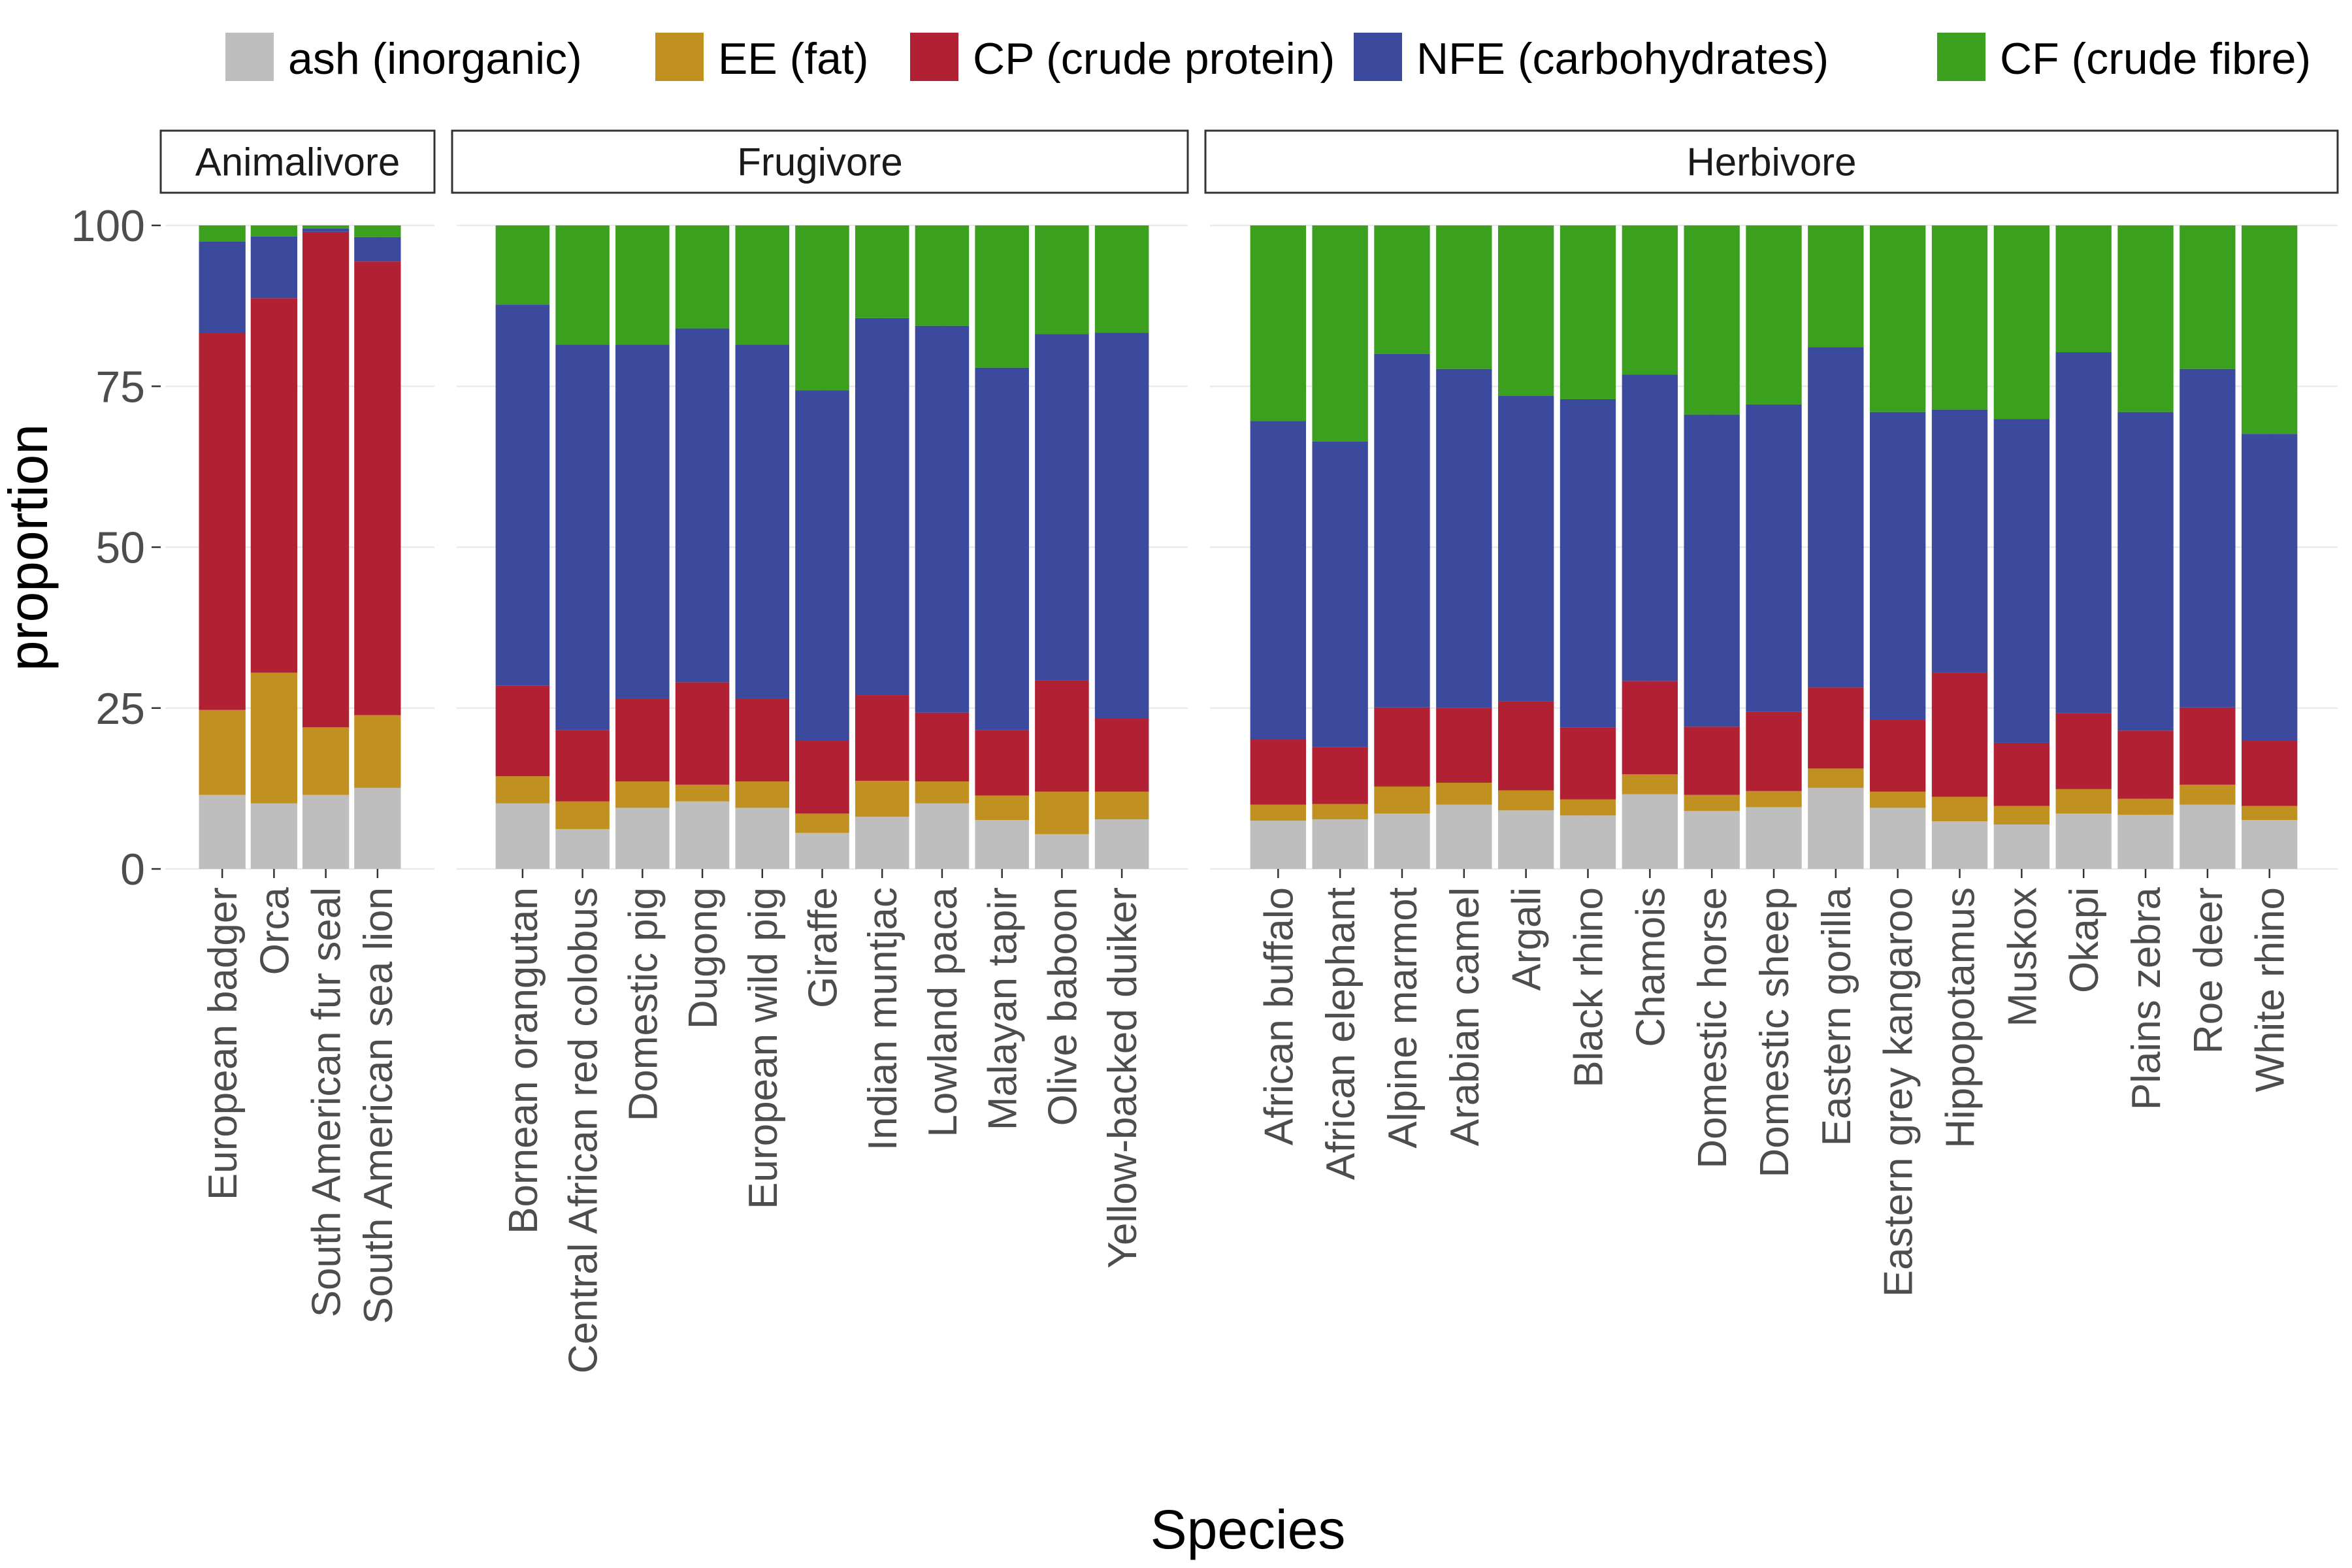  What do you see at coordinates (222, 521) in the screenshot?
I see `bar-segment-european-badger-cp-crude-protein` at bounding box center [222, 521].